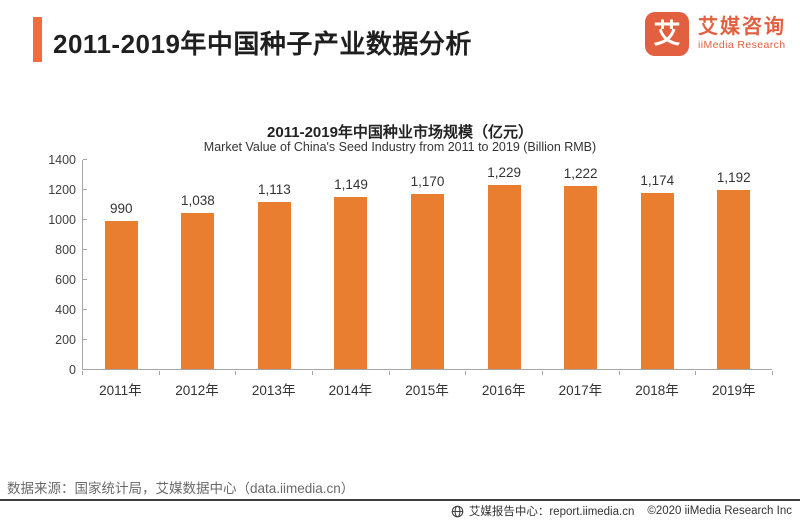 The image size is (800, 520). What do you see at coordinates (400, 500) in the screenshot?
I see `footer-divider` at bounding box center [400, 500].